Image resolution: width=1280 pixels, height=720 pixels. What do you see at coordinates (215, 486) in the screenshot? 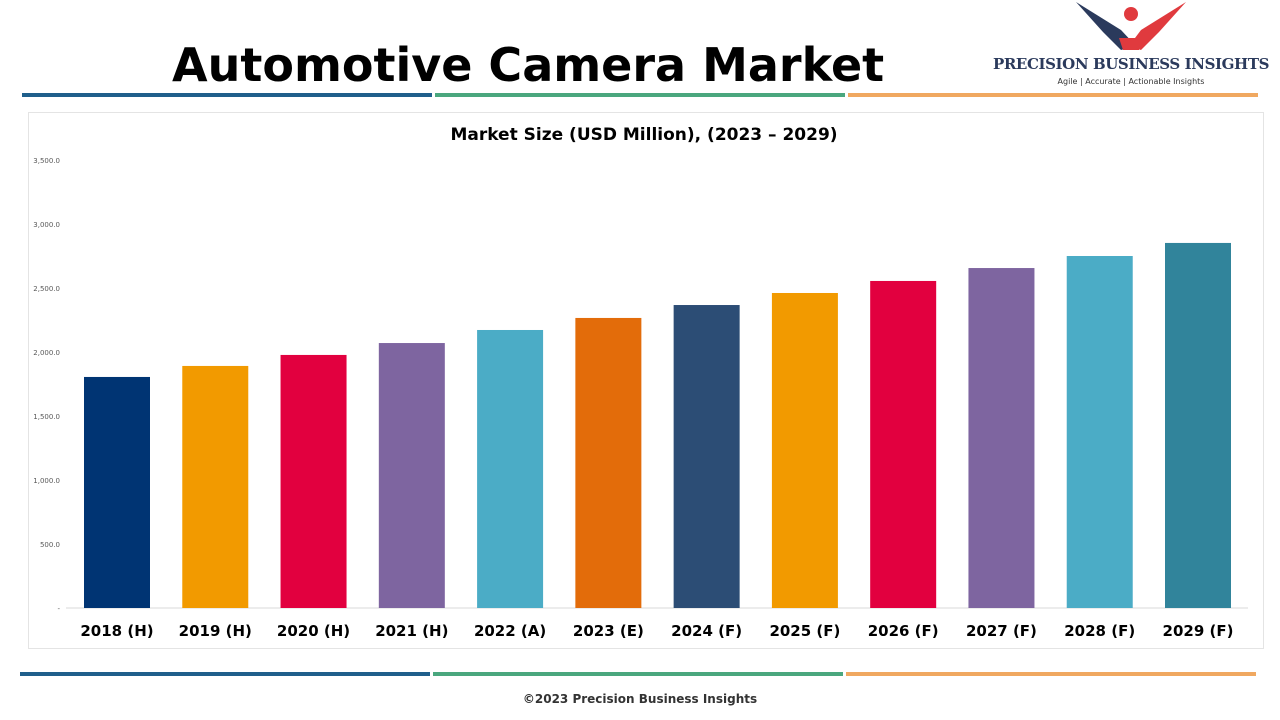
I see `bar-2019-h` at bounding box center [215, 486].